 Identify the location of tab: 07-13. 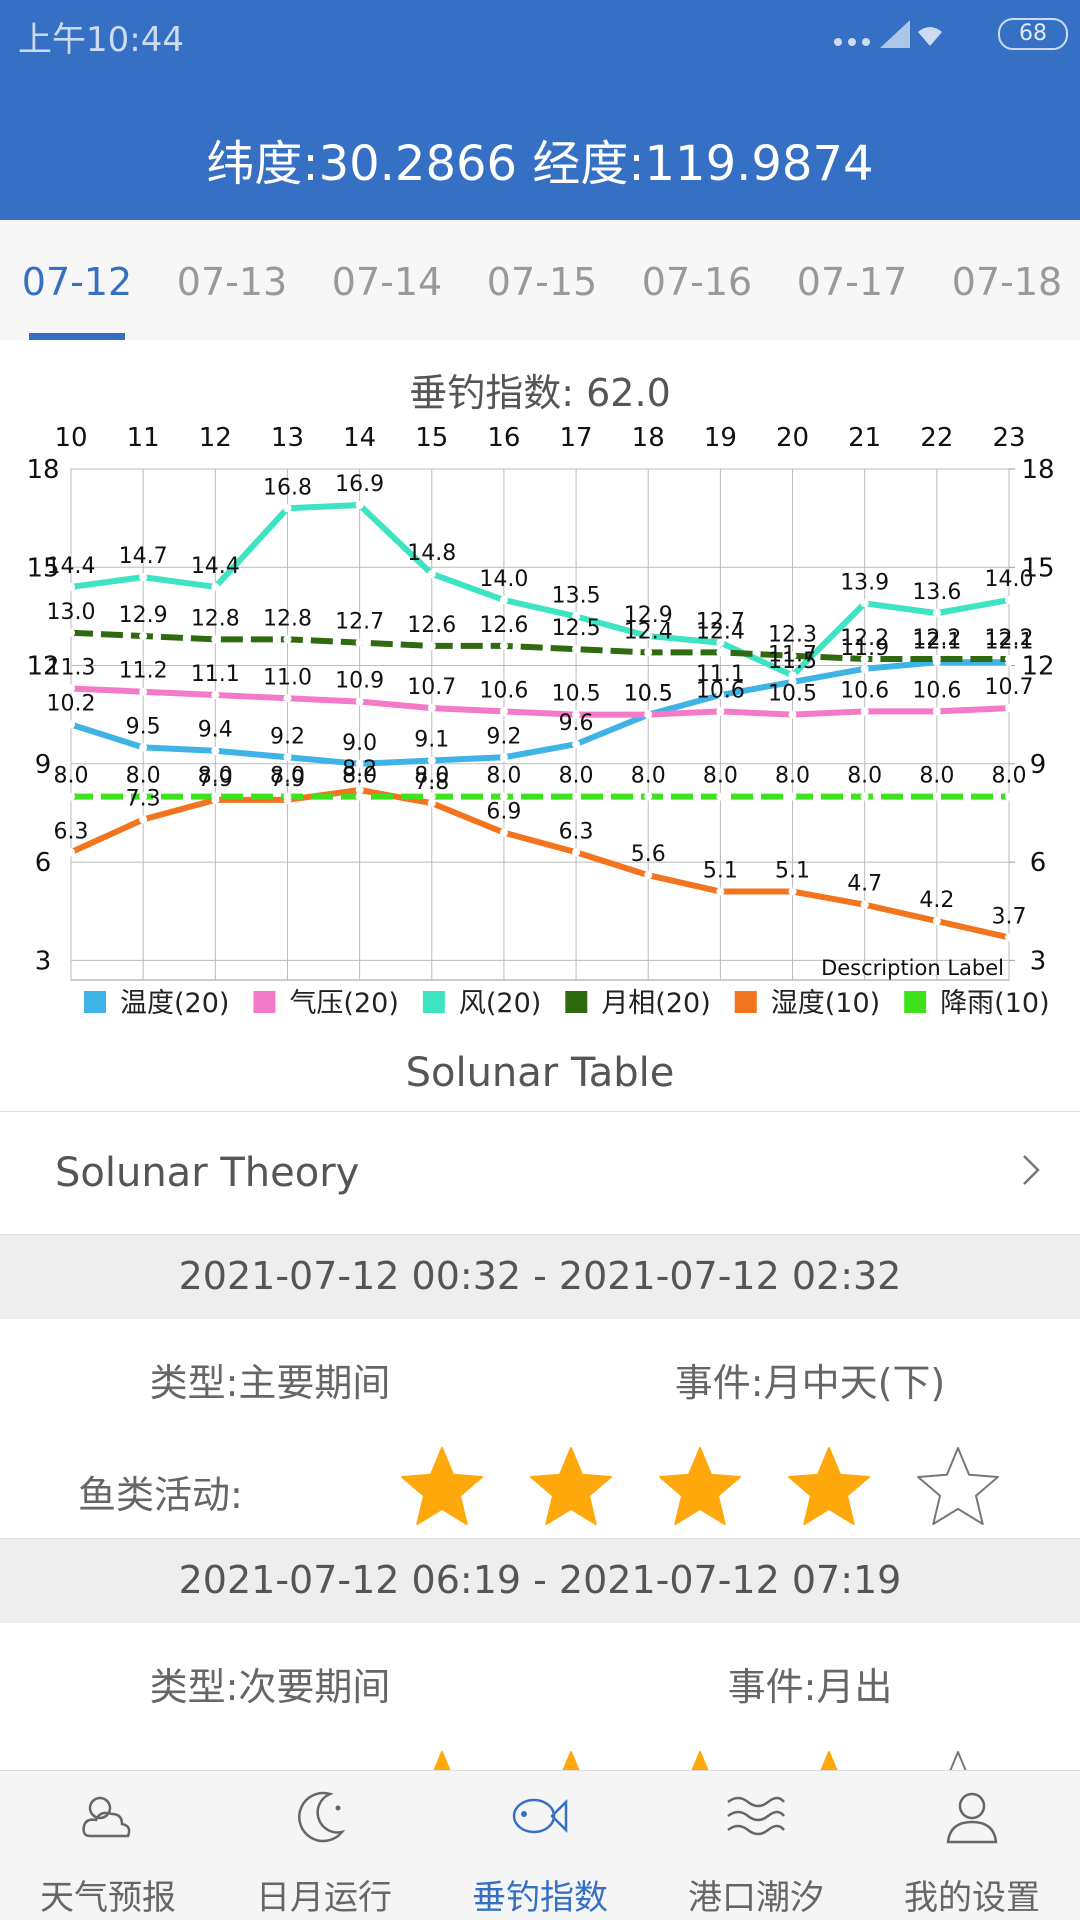
(232, 282).